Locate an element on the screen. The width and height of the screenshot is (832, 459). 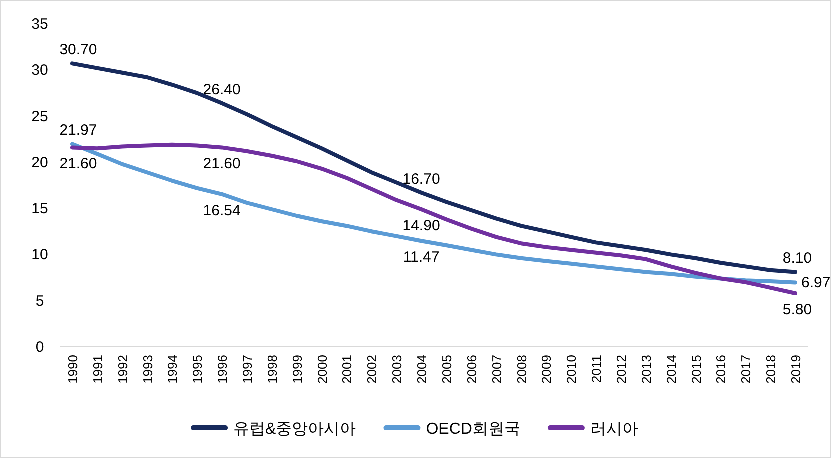
x-tick-label: 2012 is located at coordinates (621, 369).